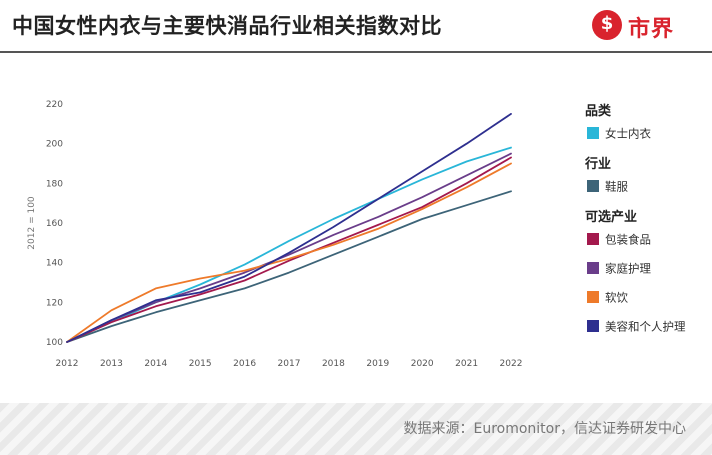  I want to click on y-axis-label: 2012 = 100, so click(32, 223).